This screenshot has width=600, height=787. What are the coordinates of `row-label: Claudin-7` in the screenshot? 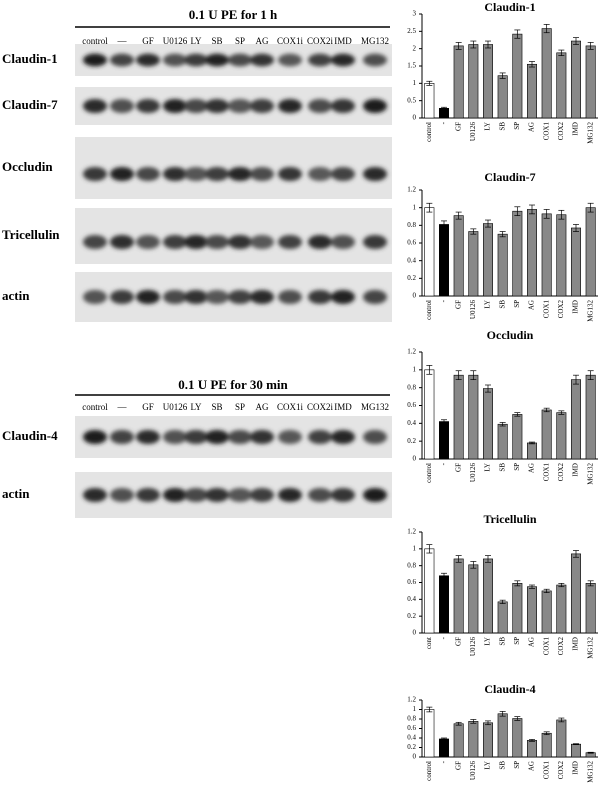 It's located at (30, 104).